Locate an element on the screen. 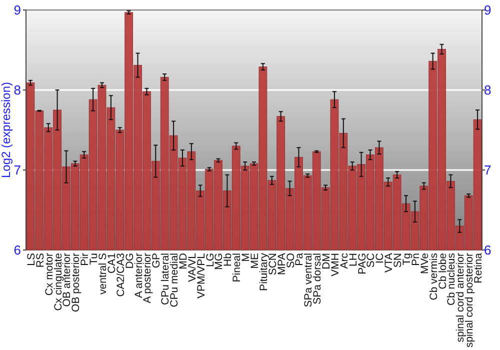 Image resolution: width=500 pixels, height=350 pixels. y-tick-label: 8 is located at coordinates (17, 90).